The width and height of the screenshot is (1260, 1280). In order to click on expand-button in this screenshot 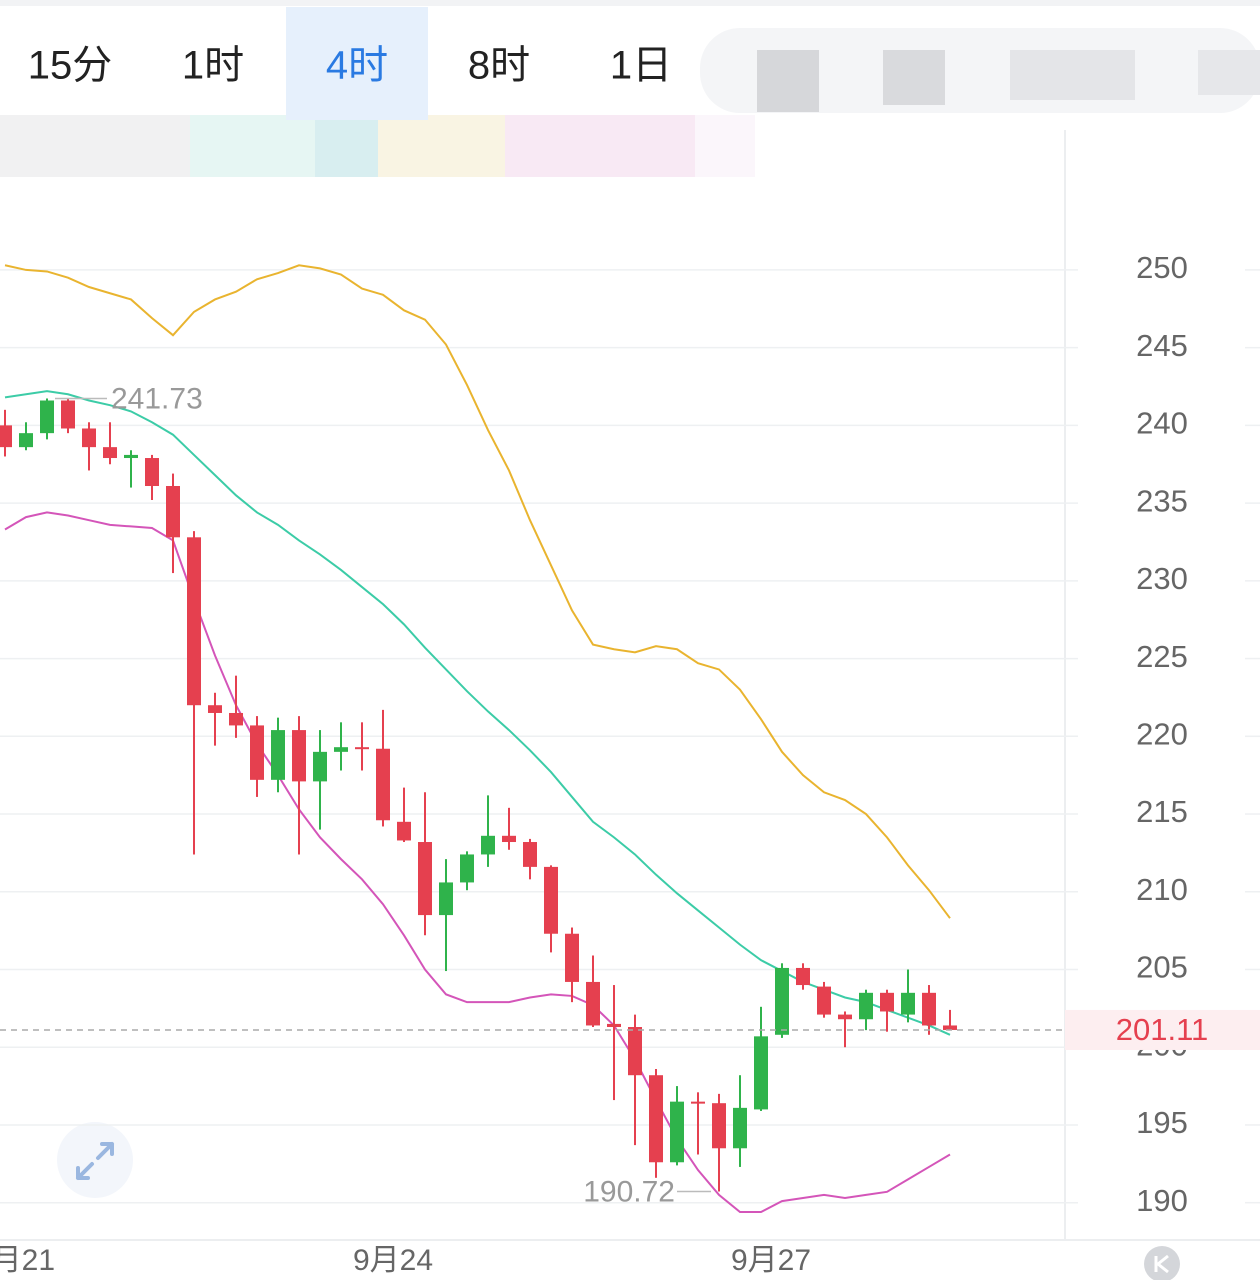, I will do `click(95, 1160)`.